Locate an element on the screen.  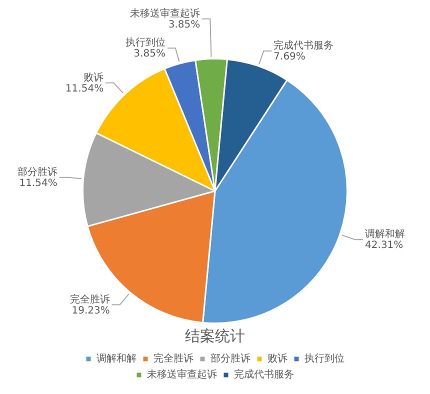
slice-label: 执行到位 is located at coordinates (145, 42).